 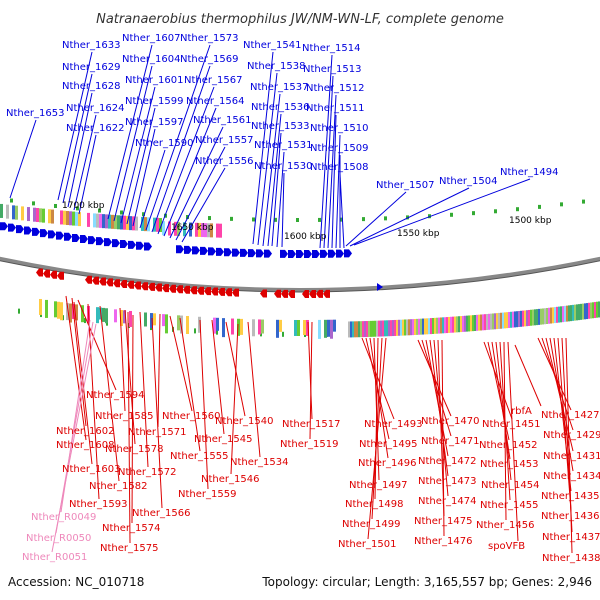 What do you see at coordinates (124, 416) in the screenshot?
I see `gene-label: Nther_1585` at bounding box center [124, 416].